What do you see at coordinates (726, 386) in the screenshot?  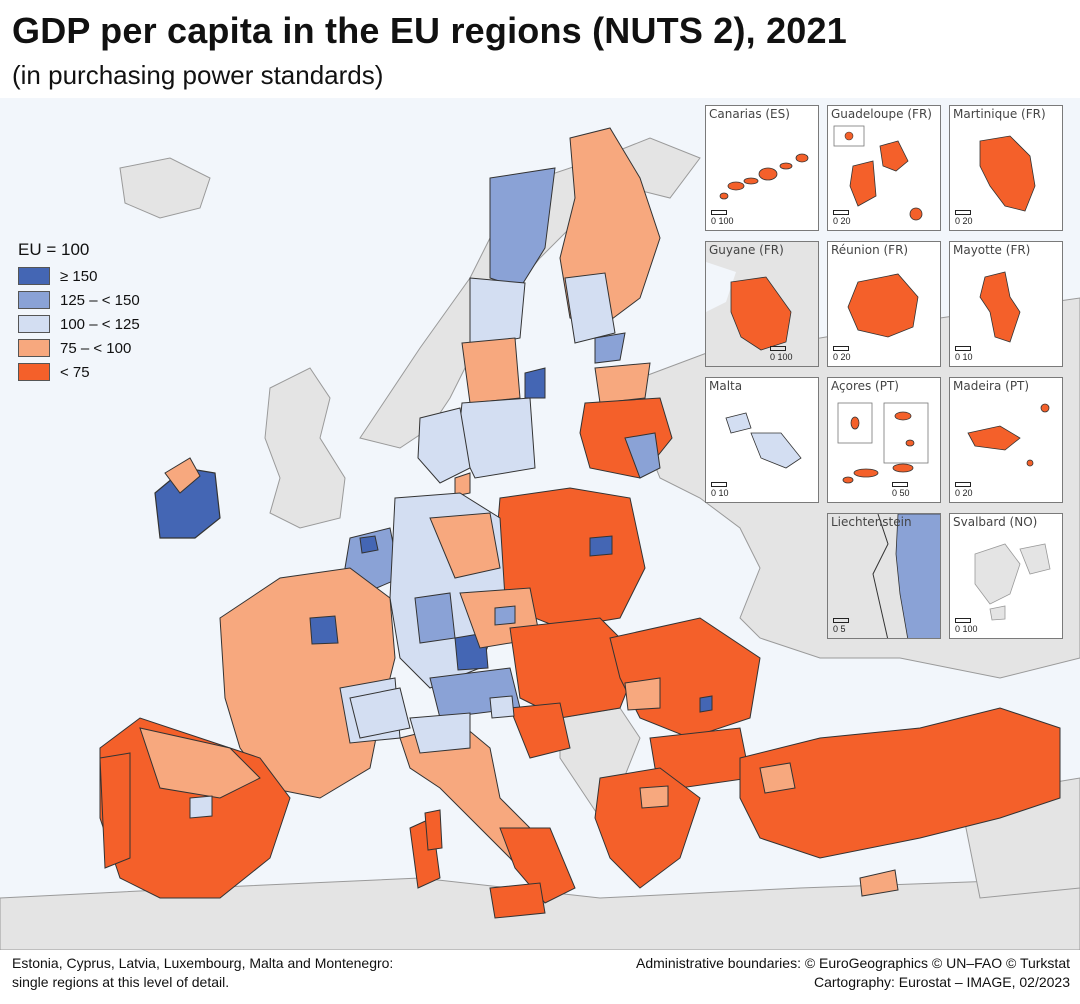 I see `inset-label: Malta` at bounding box center [726, 386].